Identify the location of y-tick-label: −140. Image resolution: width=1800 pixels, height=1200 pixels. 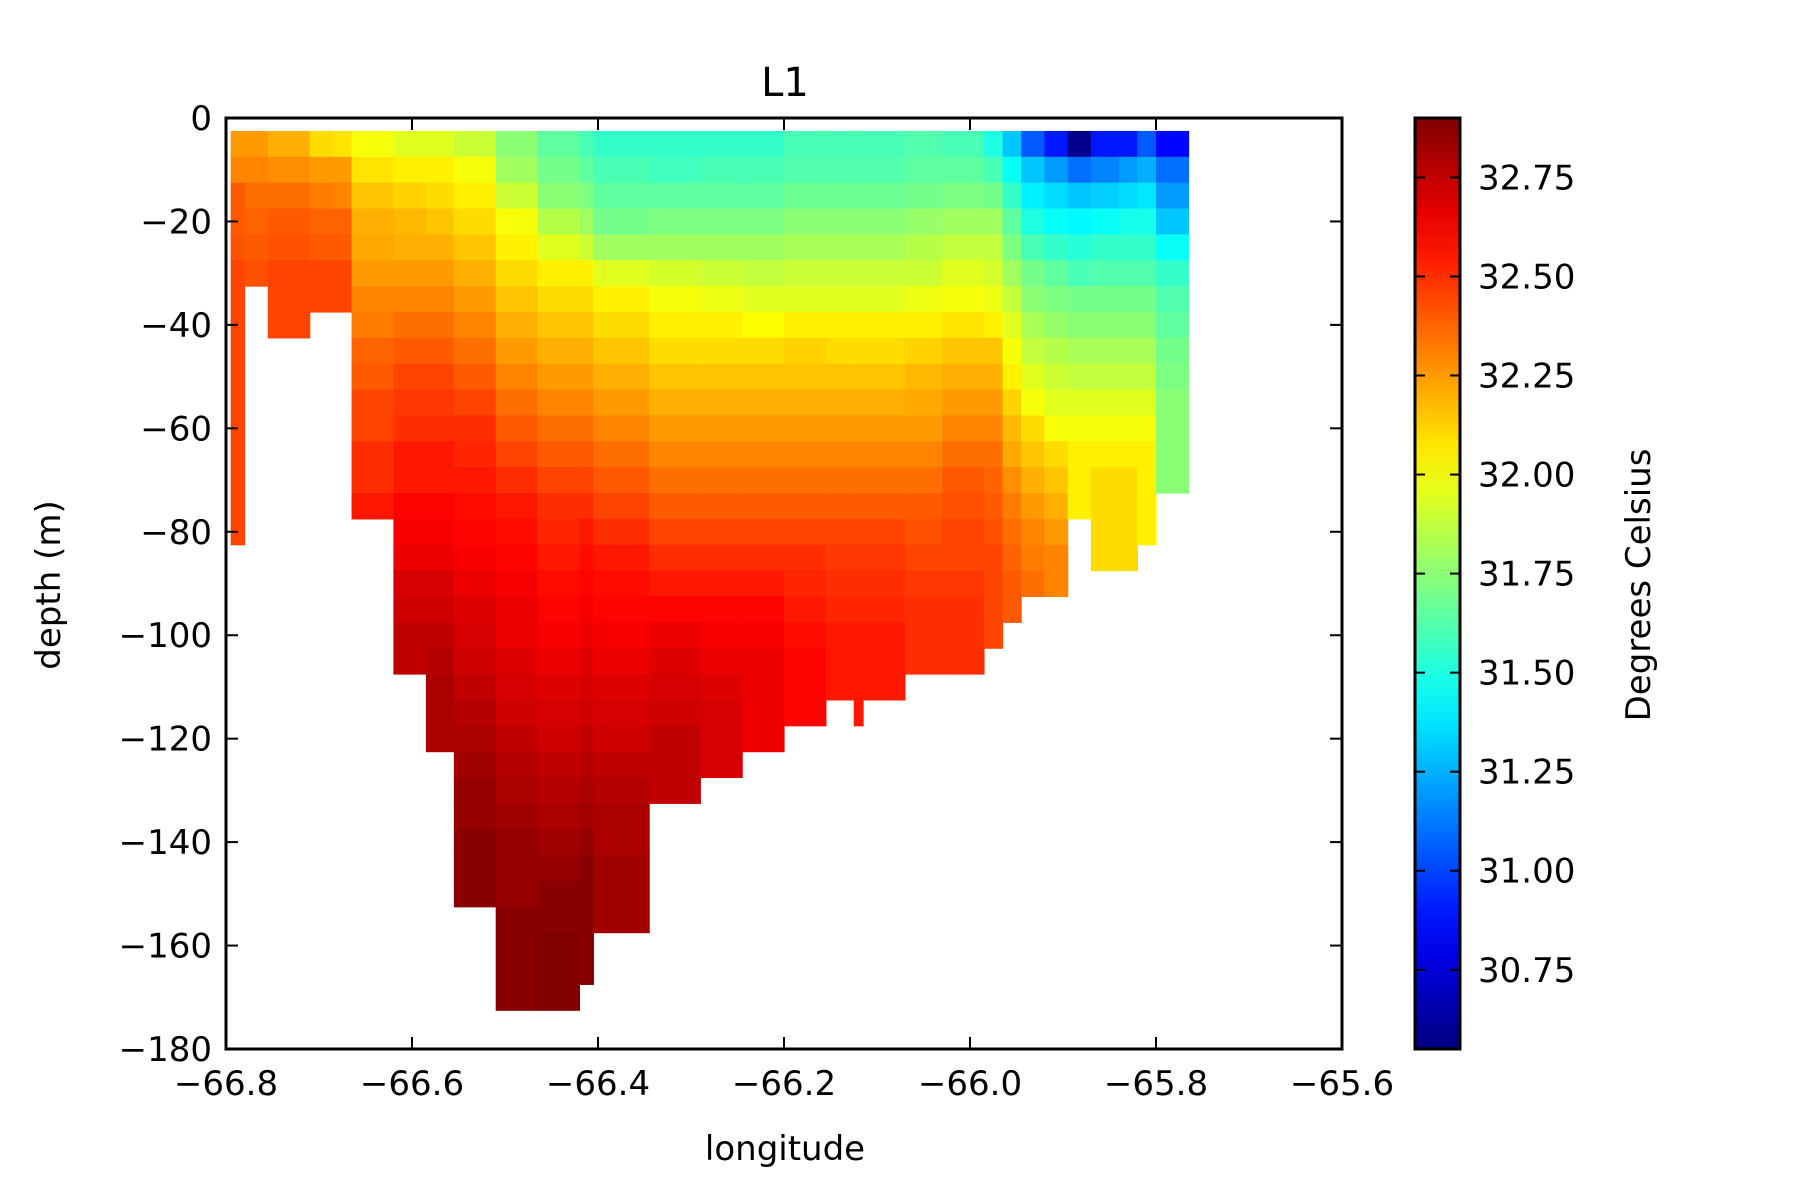
(165, 843).